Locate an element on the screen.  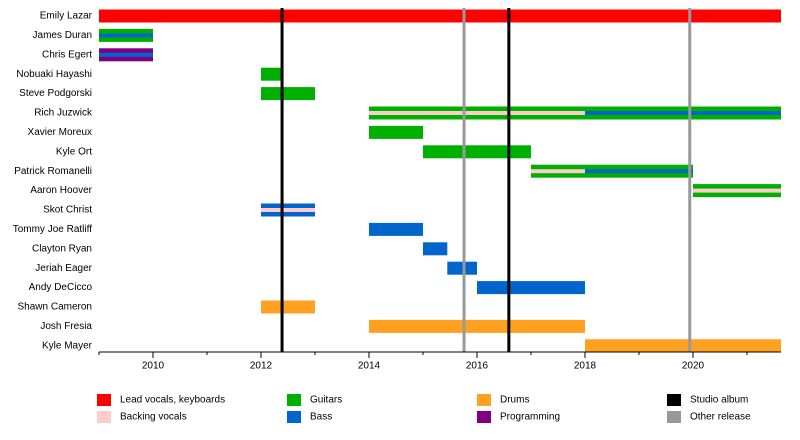
member-label: Skot Christ is located at coordinates (67, 210).